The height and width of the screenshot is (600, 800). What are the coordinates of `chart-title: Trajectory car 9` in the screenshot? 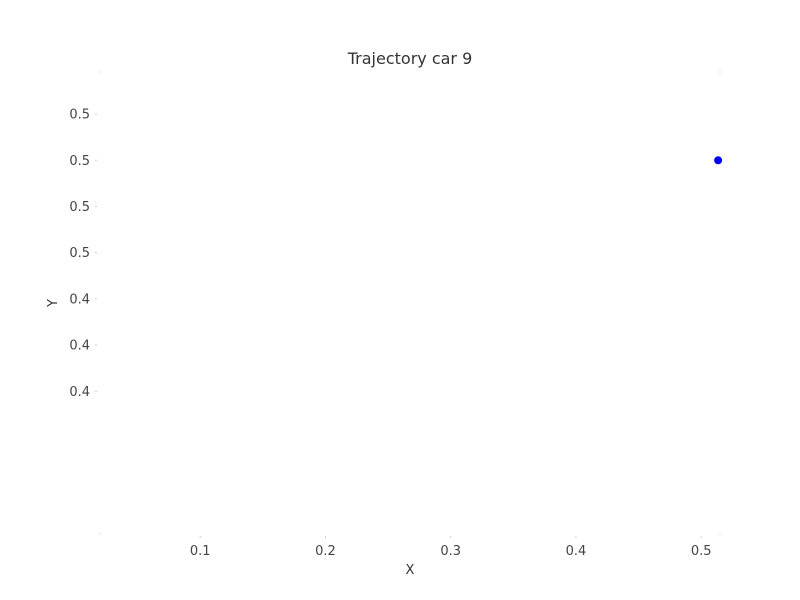 It's located at (410, 58).